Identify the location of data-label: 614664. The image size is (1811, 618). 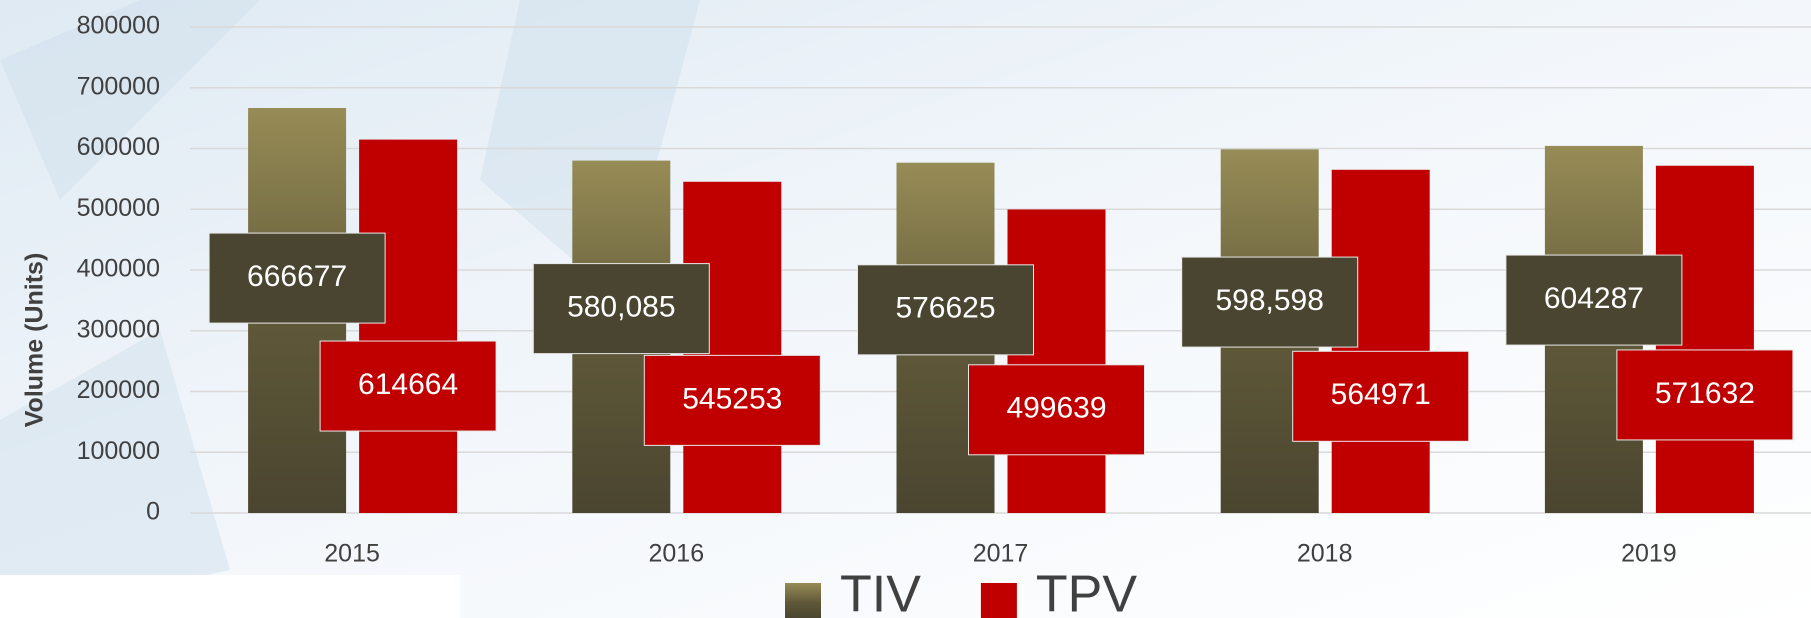
(408, 384).